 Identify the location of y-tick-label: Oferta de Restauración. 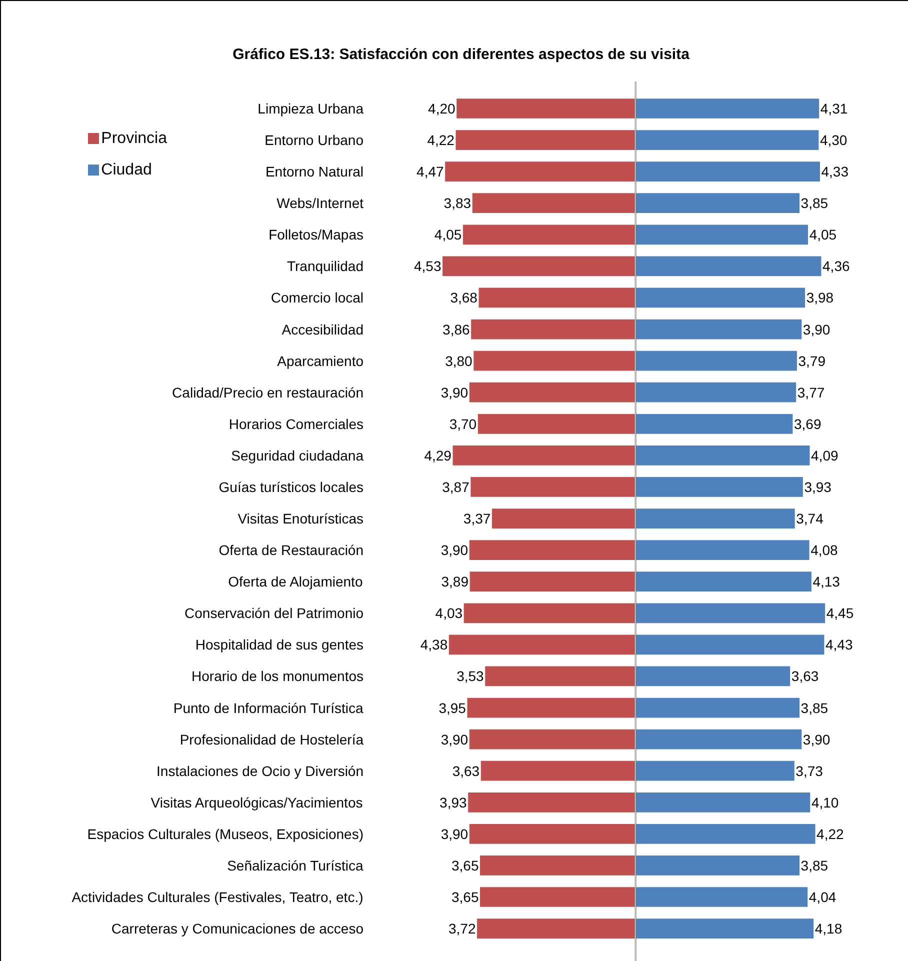
(291, 550).